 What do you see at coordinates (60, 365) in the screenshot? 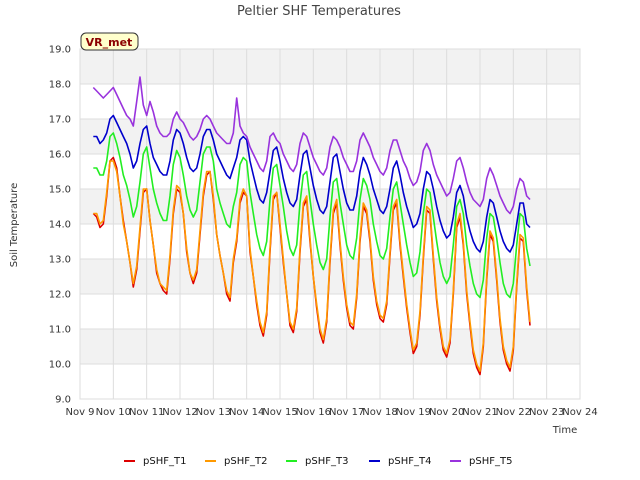
I see `y-tick-label: 10.0` at bounding box center [60, 365].